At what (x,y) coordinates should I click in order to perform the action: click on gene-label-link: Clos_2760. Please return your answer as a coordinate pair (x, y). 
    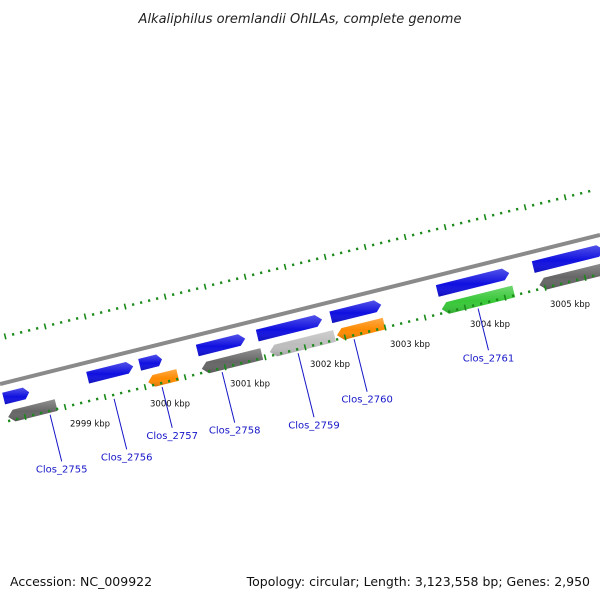
    Looking at the image, I should click on (367, 400).